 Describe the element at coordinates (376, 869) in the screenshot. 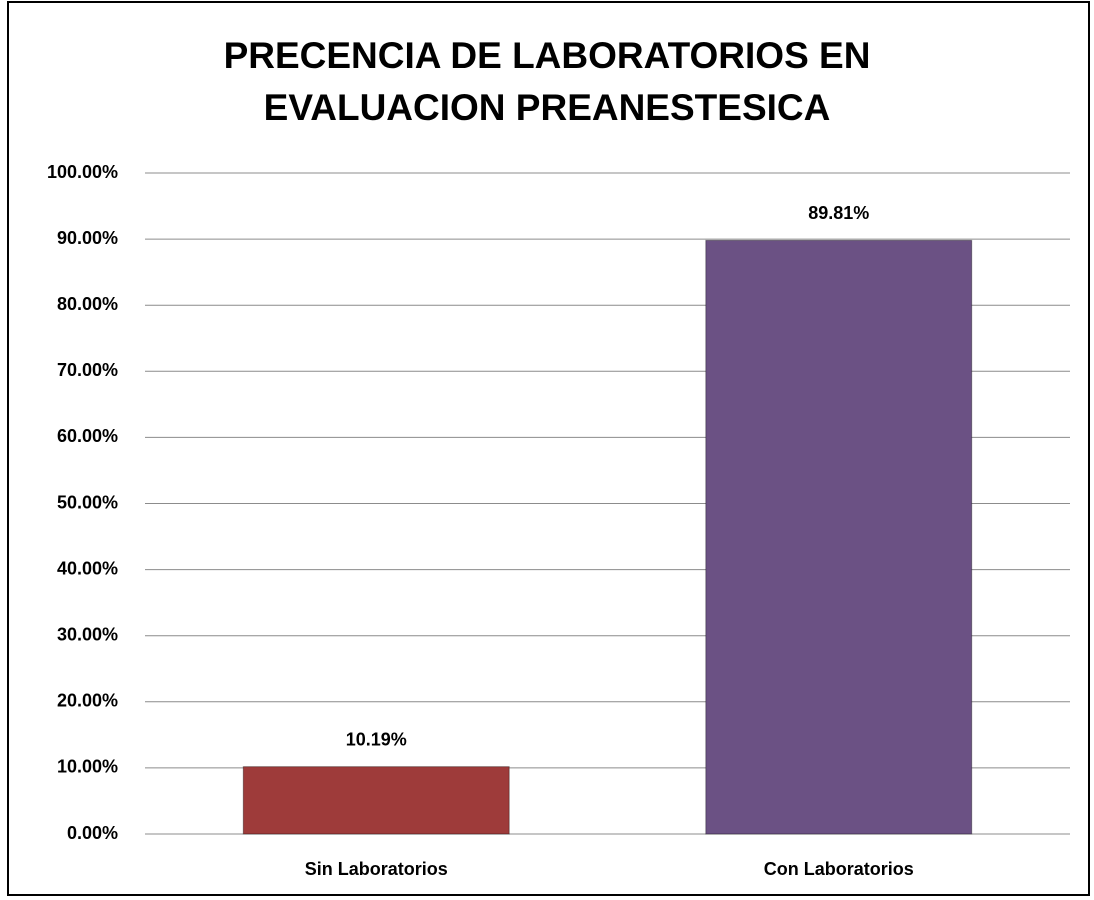

I see `x-tick-label: Sin Laboratorios` at that location.